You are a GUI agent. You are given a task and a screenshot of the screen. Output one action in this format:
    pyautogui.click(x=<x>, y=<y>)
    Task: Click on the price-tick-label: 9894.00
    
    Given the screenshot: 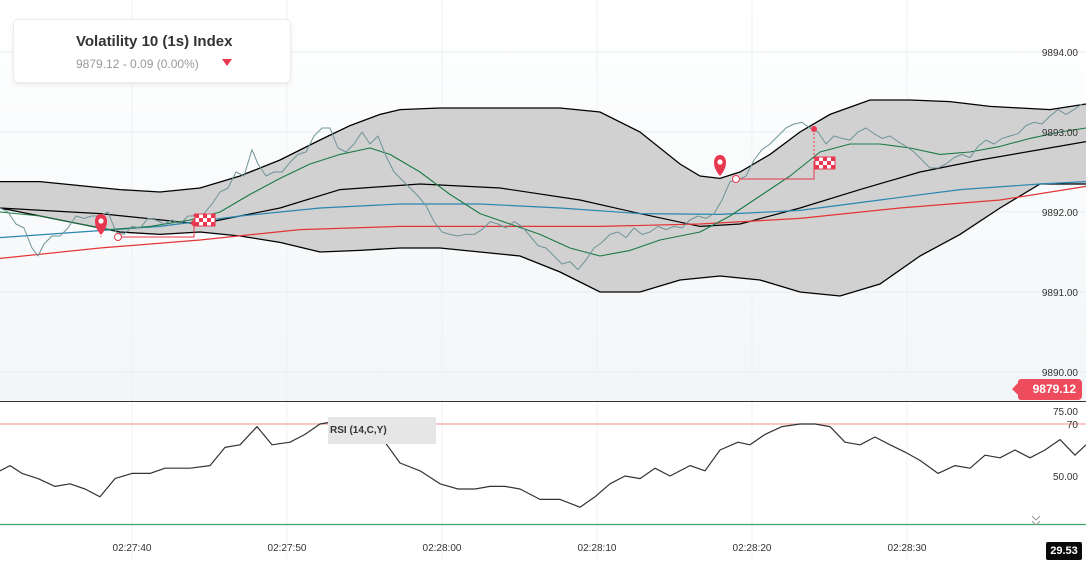 What is the action you would take?
    pyautogui.click(x=1060, y=53)
    